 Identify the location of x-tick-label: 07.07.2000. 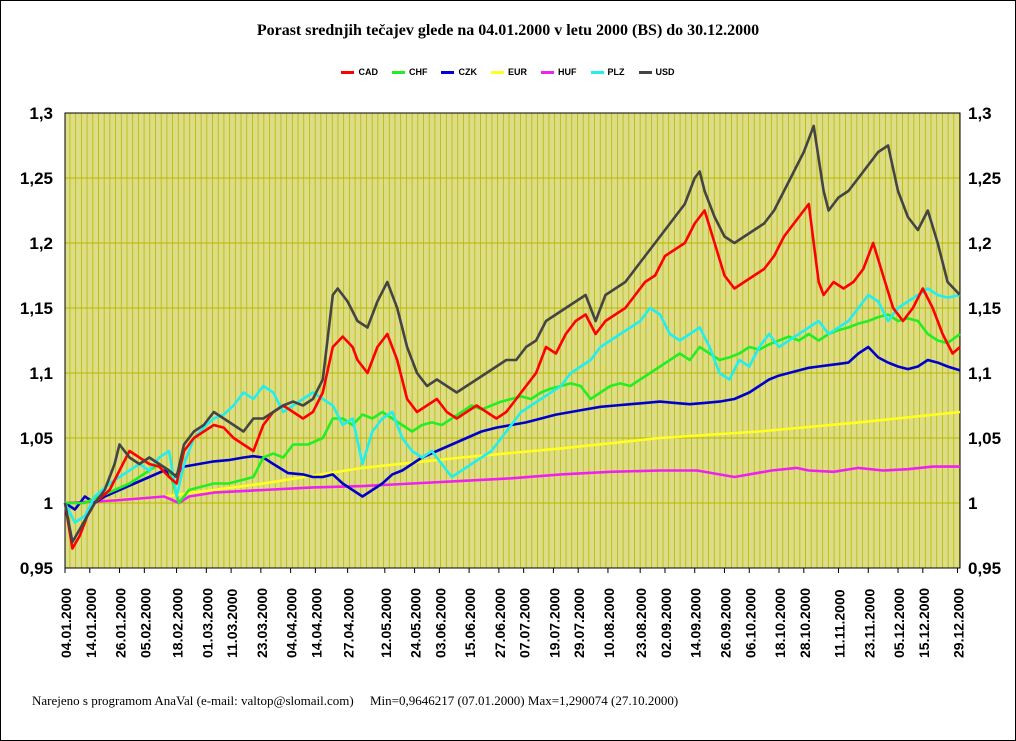
(525, 623).